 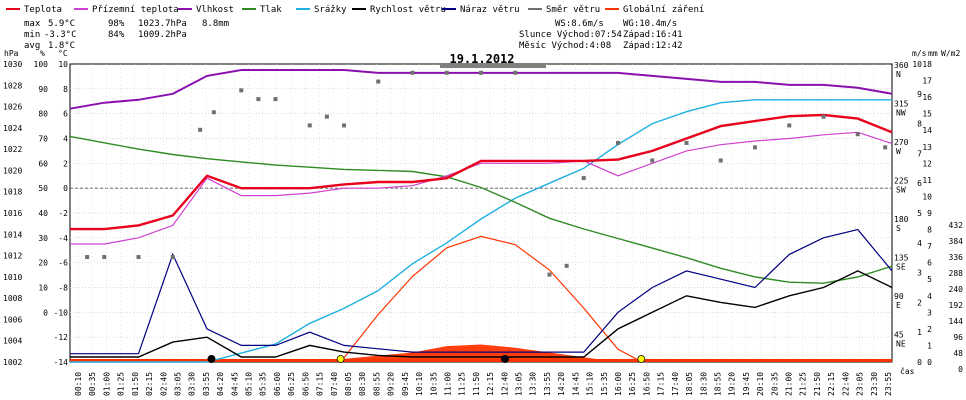 I want to click on tick-temp: 8, so click(x=65, y=89).